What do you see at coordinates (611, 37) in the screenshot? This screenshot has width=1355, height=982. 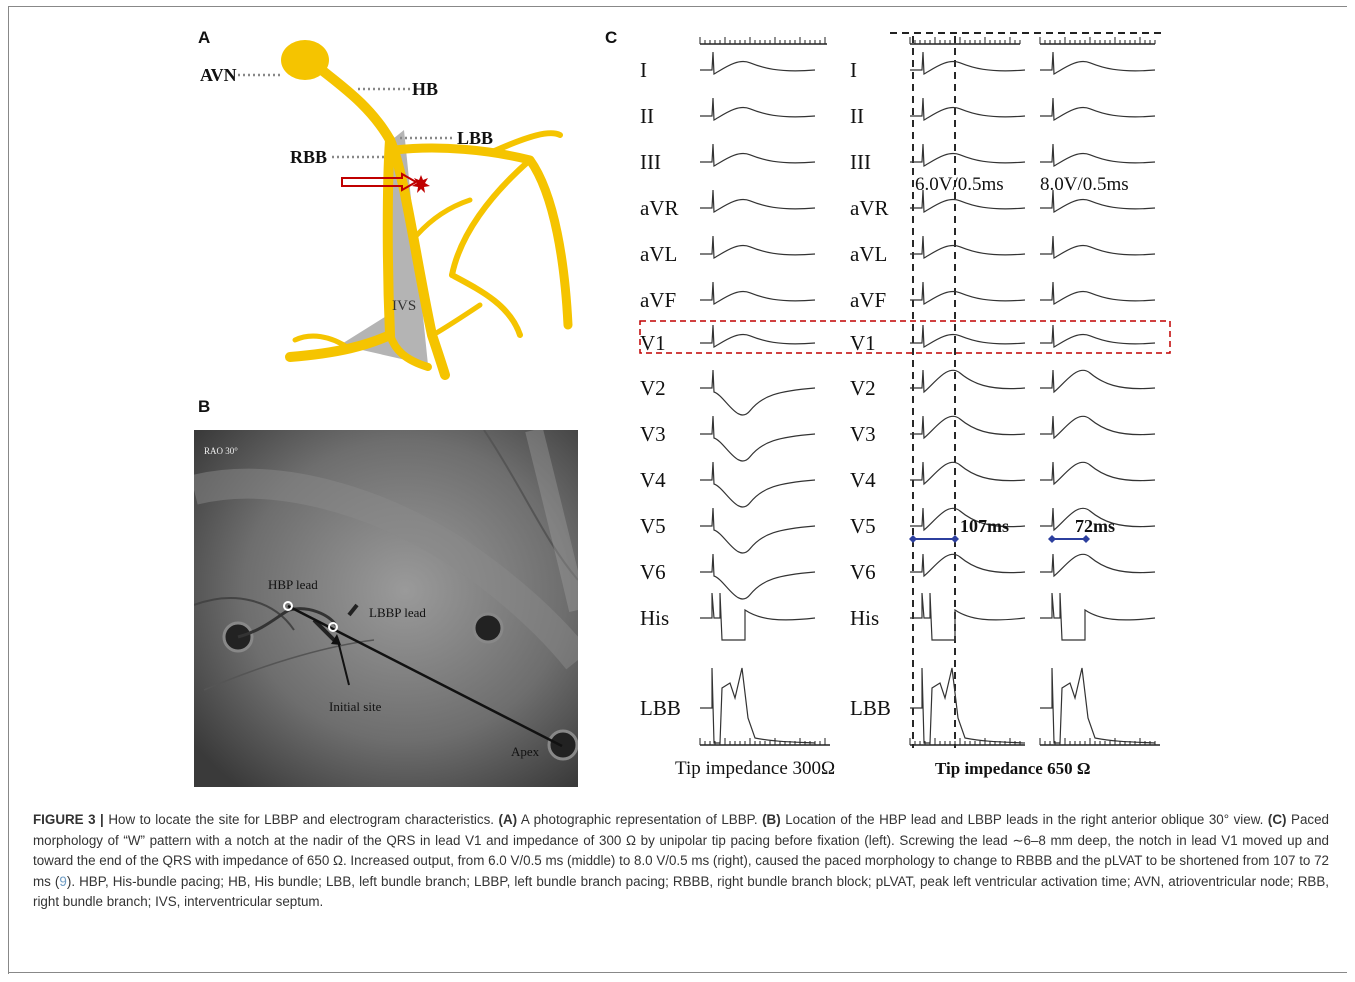 I see `panel-c-letter: C` at bounding box center [611, 37].